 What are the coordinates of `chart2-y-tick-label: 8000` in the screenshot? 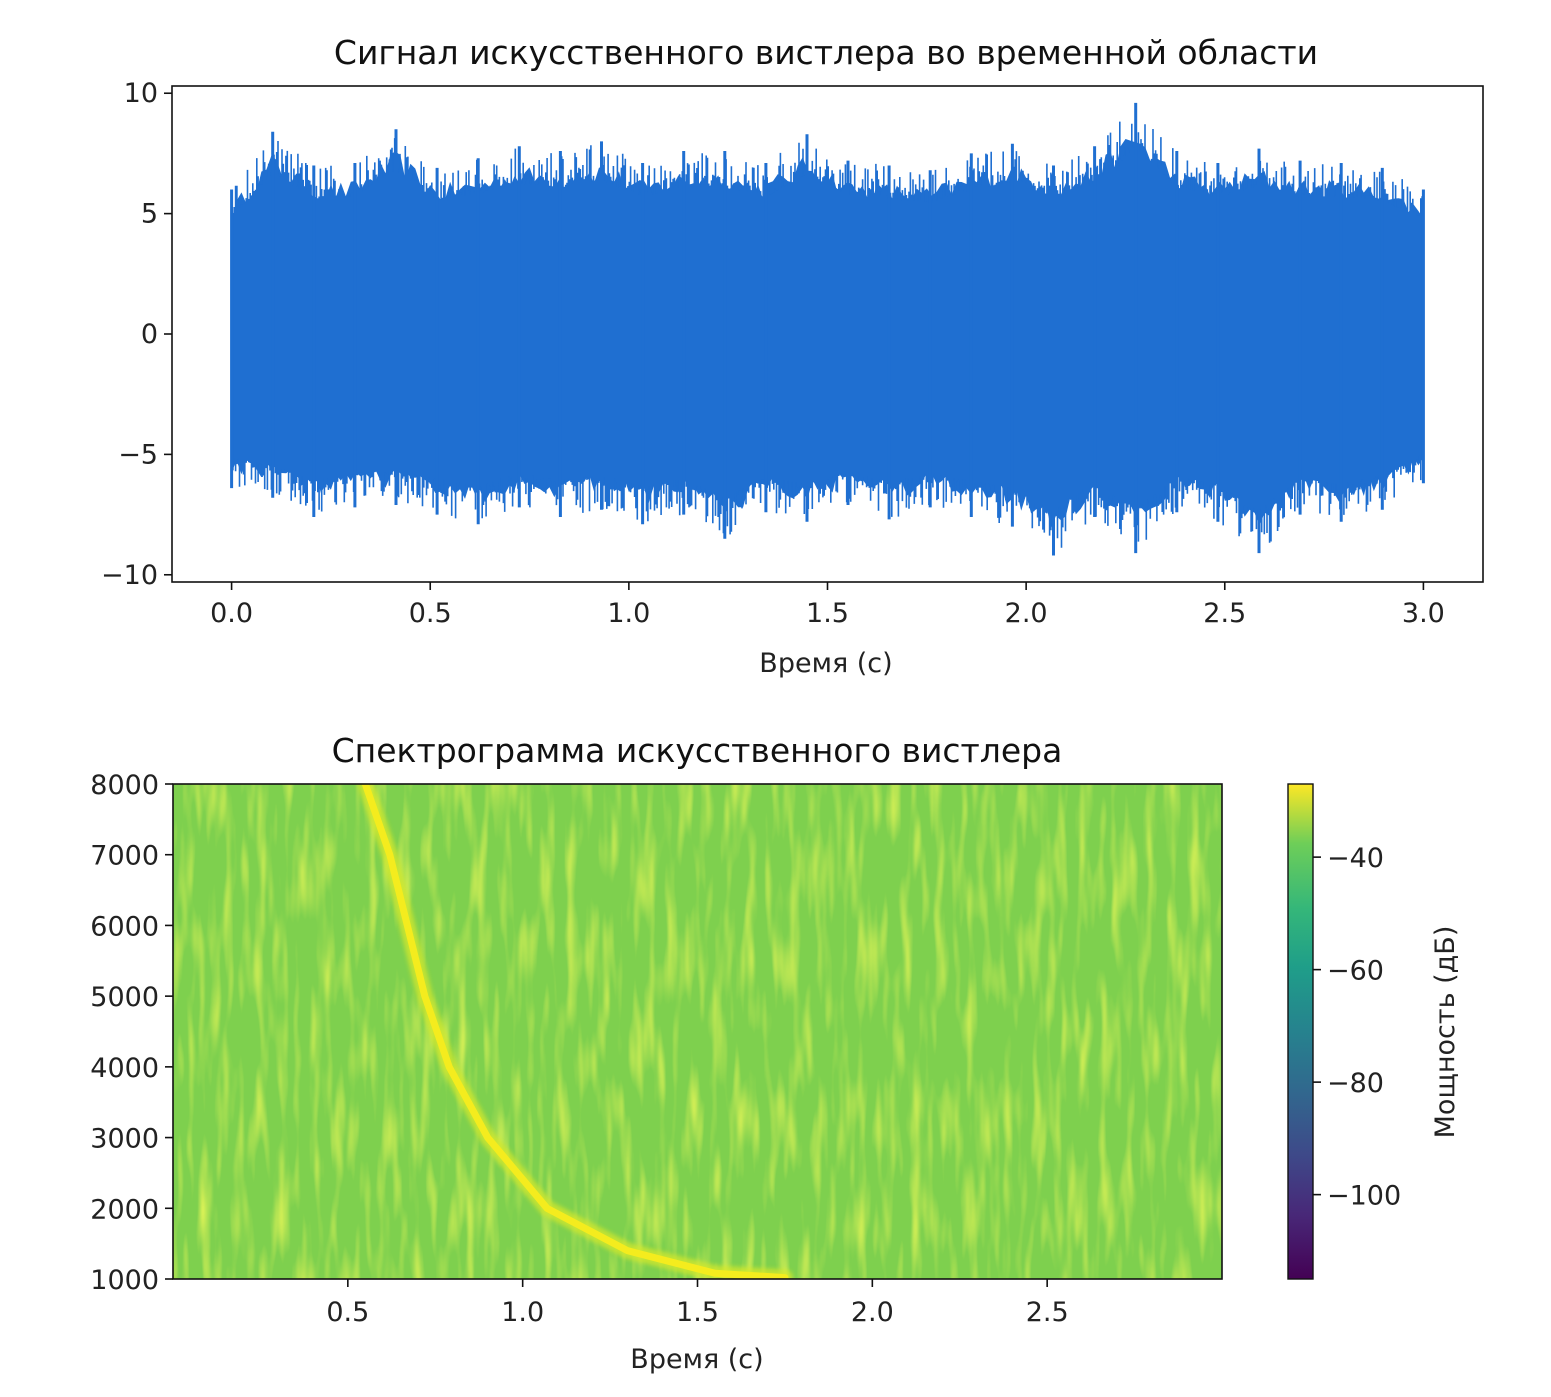 It's located at (124, 785).